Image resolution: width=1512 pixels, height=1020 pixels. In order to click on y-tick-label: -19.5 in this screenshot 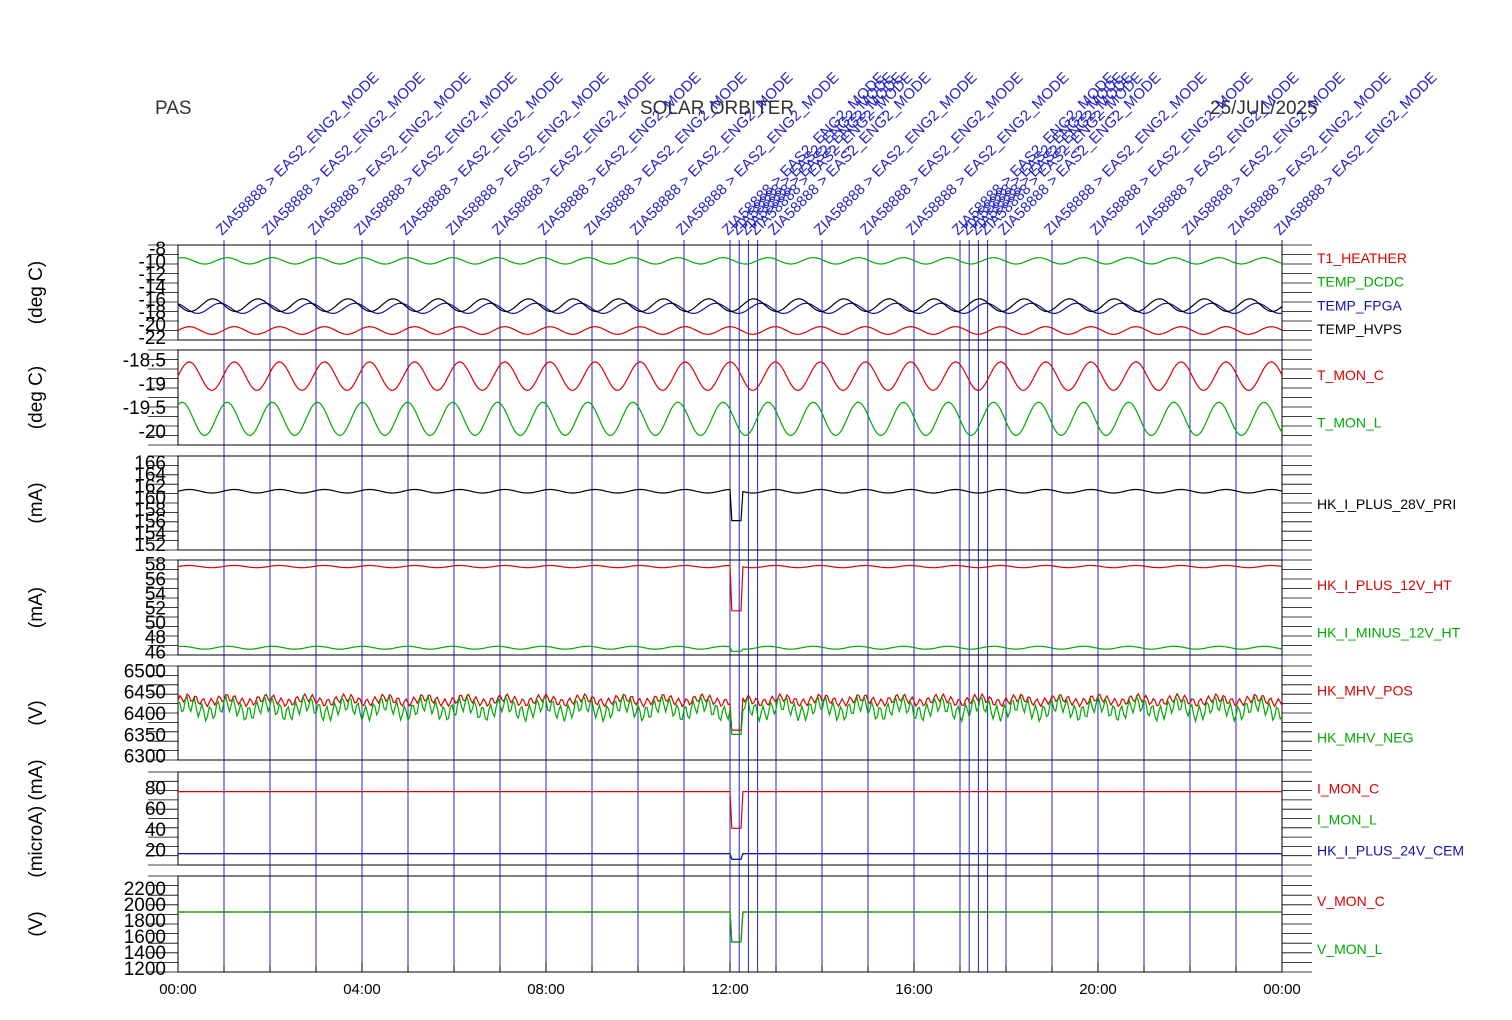, I will do `click(144, 408)`.